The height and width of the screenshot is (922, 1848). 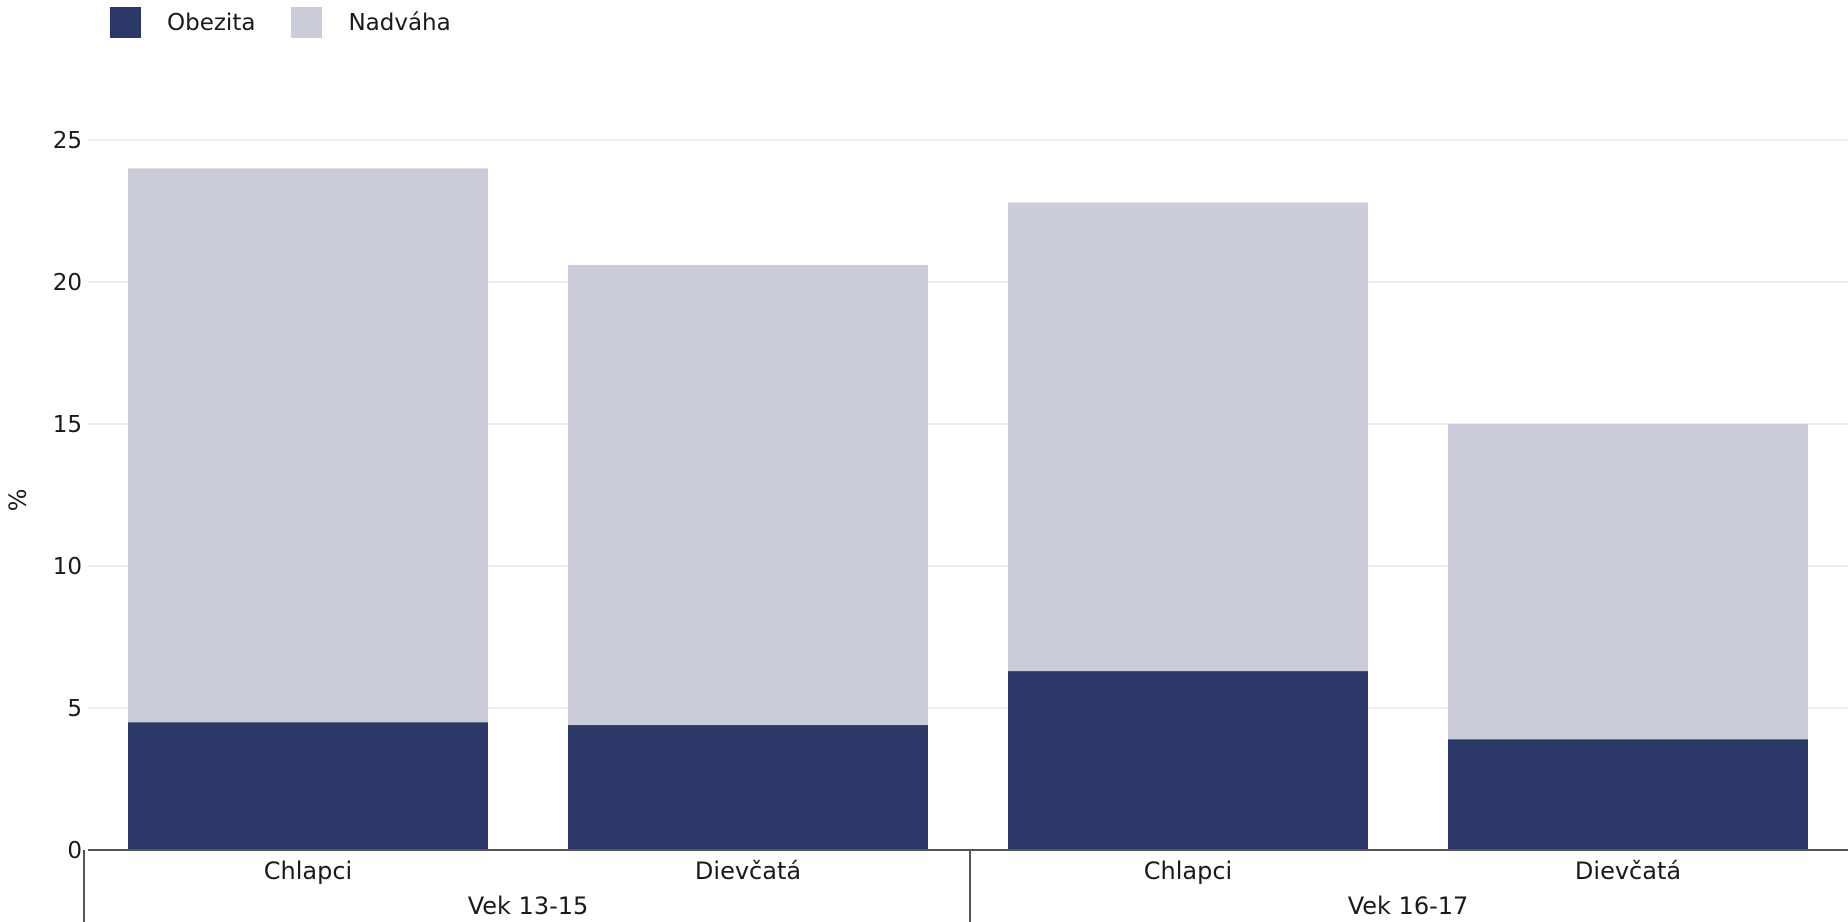 What do you see at coordinates (399, 22) in the screenshot?
I see `legend-label-nadvaha: Nadváha` at bounding box center [399, 22].